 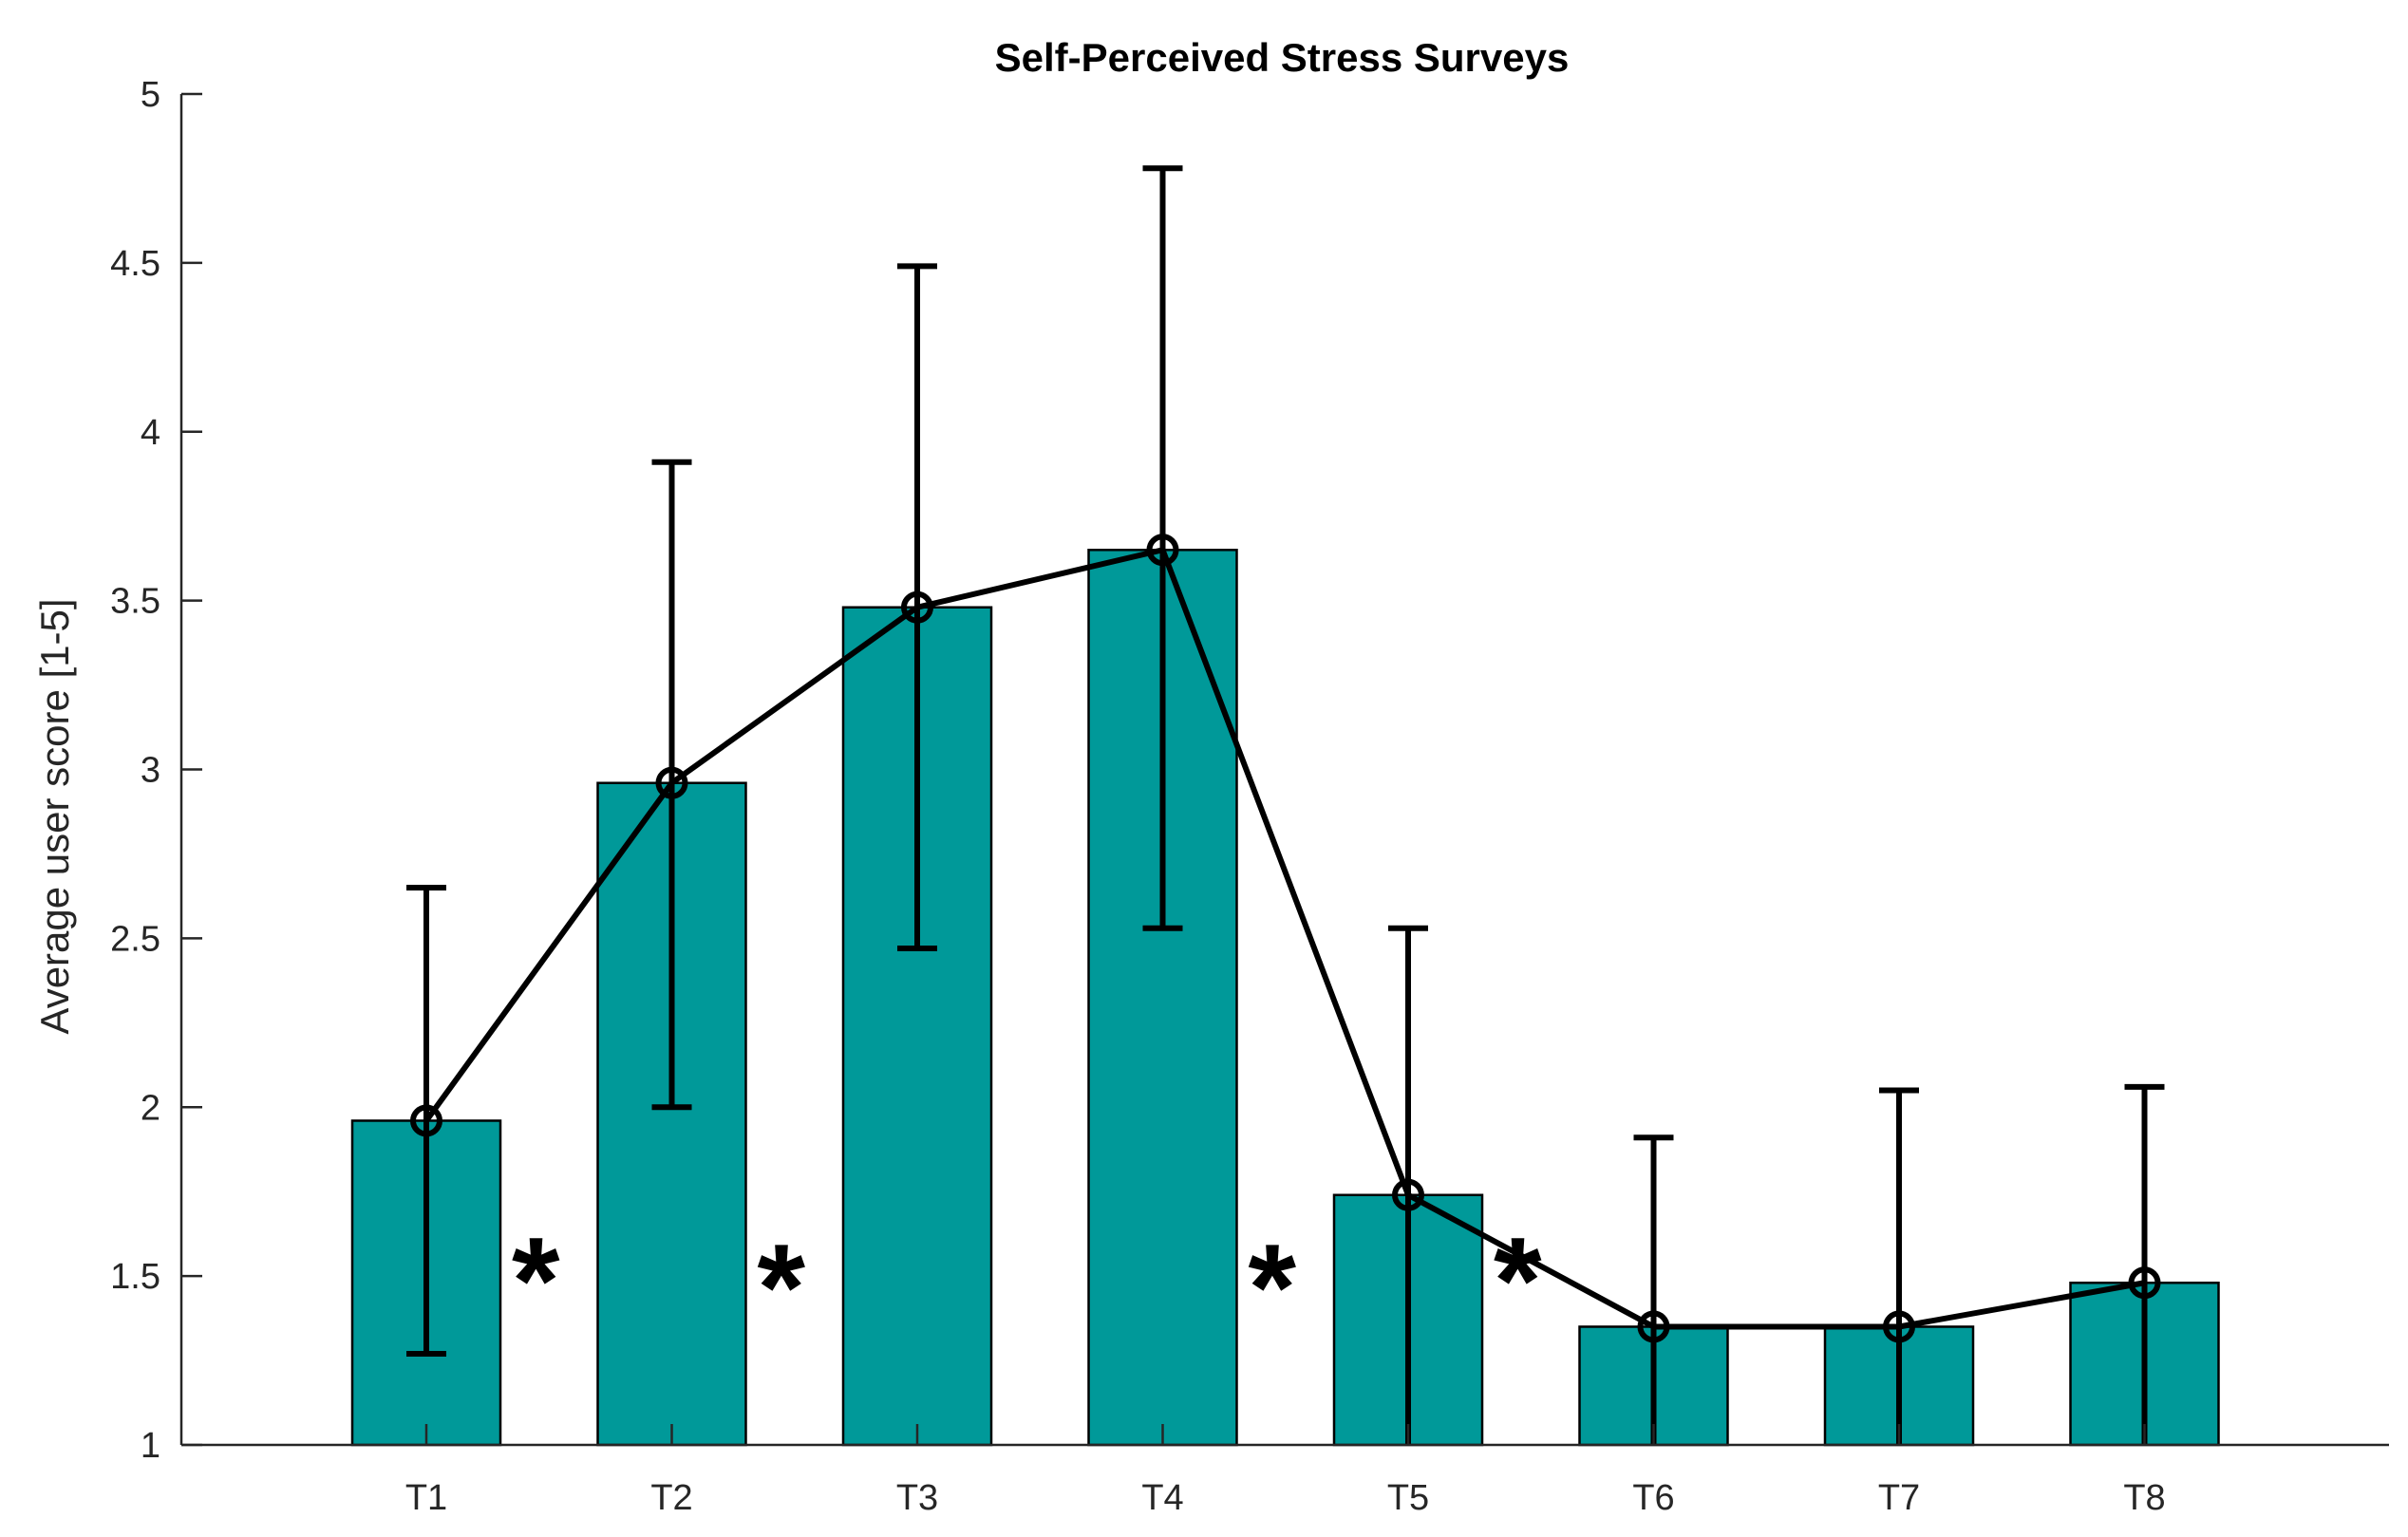 What do you see at coordinates (781, 1287) in the screenshot?
I see `significance-star-2: *` at bounding box center [781, 1287].